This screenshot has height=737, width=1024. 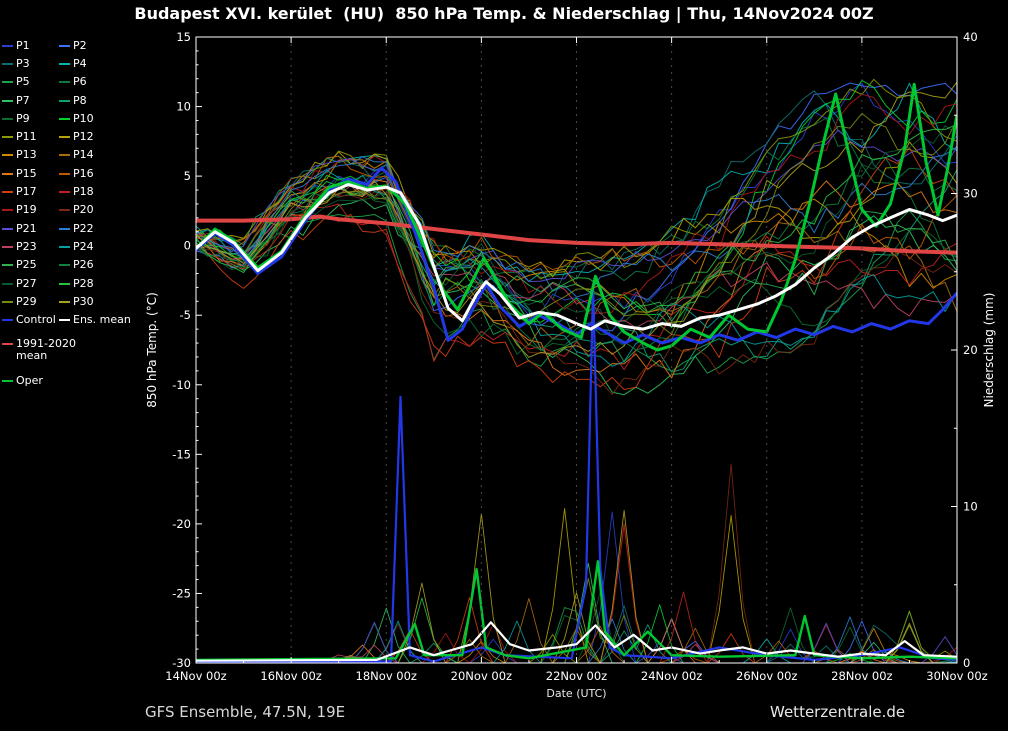 I want to click on legend-label: P5, so click(x=23, y=82).